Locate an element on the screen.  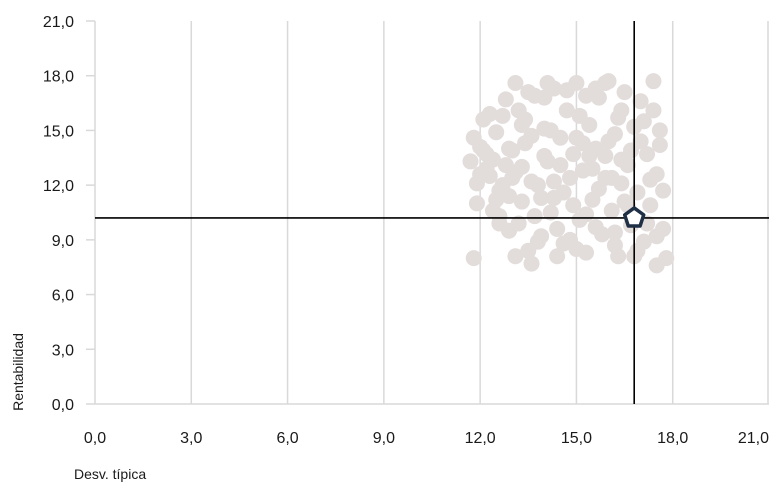
highlight-marker-layer is located at coordinates (634, 217).